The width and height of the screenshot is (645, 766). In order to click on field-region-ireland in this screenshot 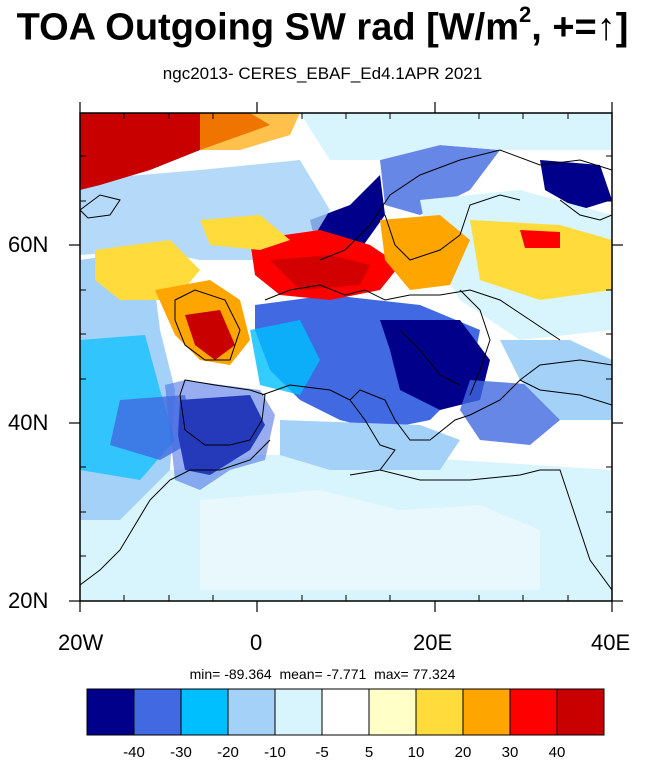, I will do `click(210, 335)`.